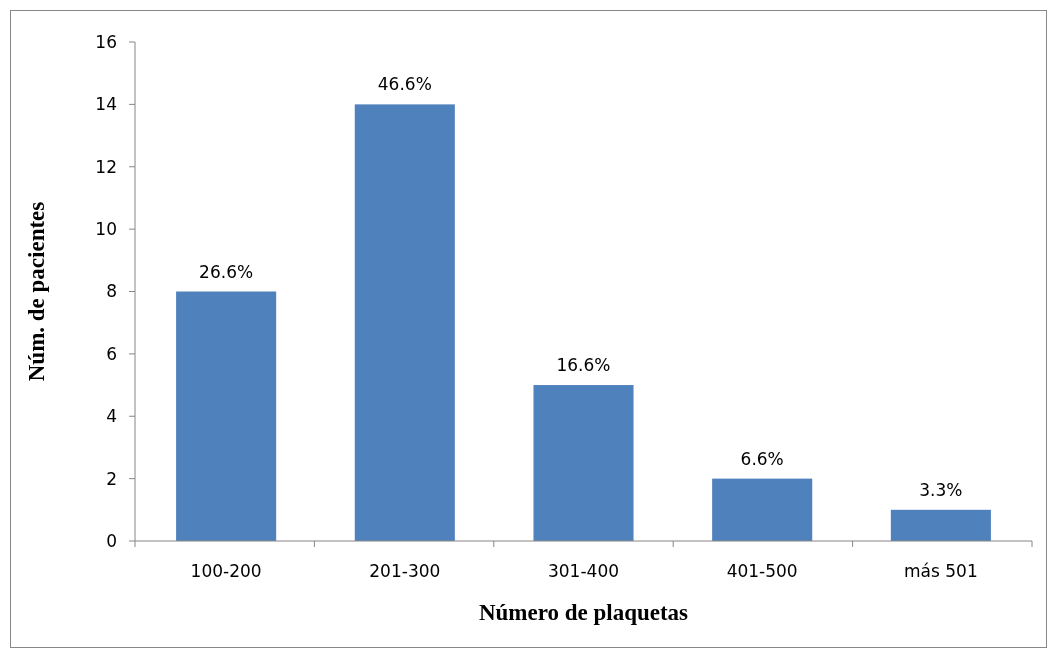 The width and height of the screenshot is (1057, 658). I want to click on y-tick-label: 8, so click(111, 291).